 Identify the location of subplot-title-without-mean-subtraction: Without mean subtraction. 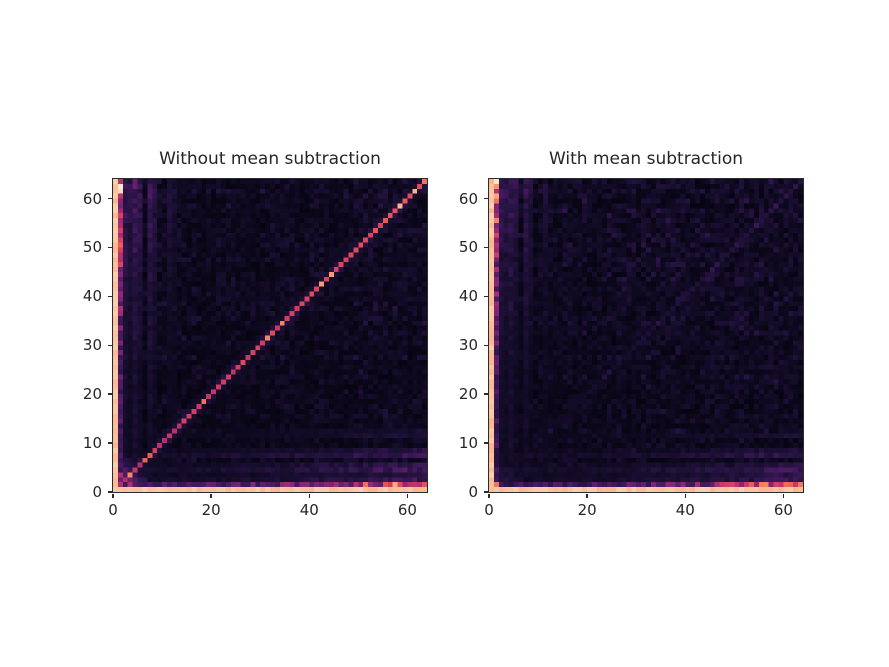
(270, 159).